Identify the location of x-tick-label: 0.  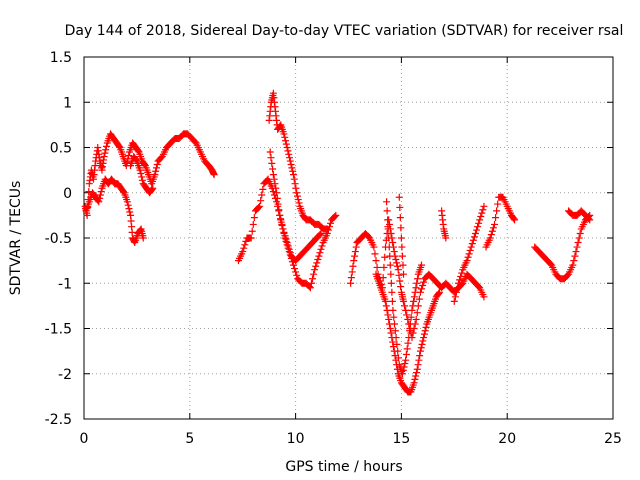
(84, 439).